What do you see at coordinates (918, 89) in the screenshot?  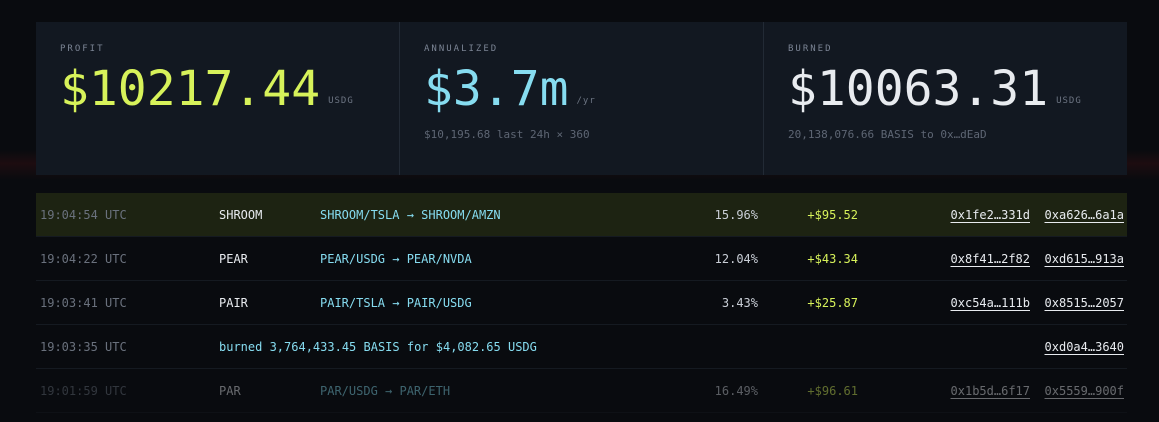 I see `stat-burned-value: $10063.31` at bounding box center [918, 89].